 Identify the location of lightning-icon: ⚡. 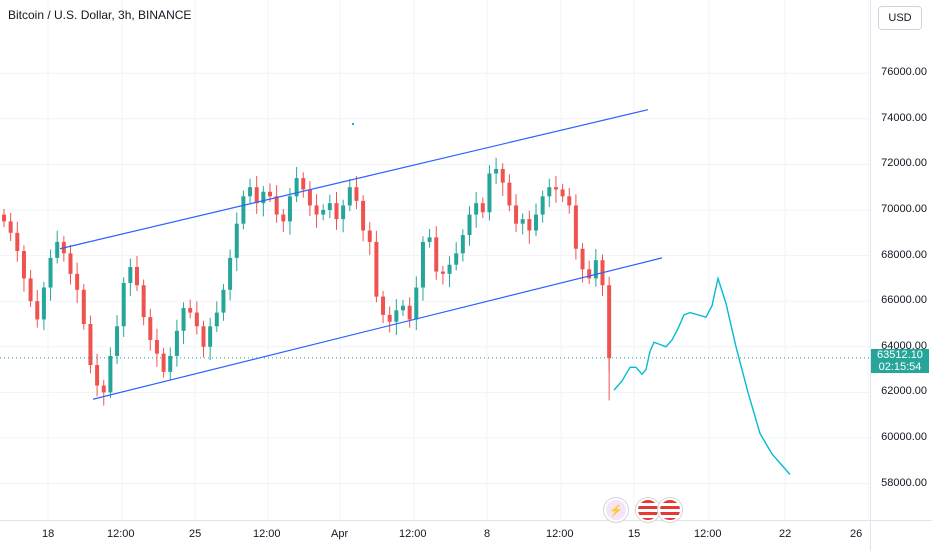
(616, 510).